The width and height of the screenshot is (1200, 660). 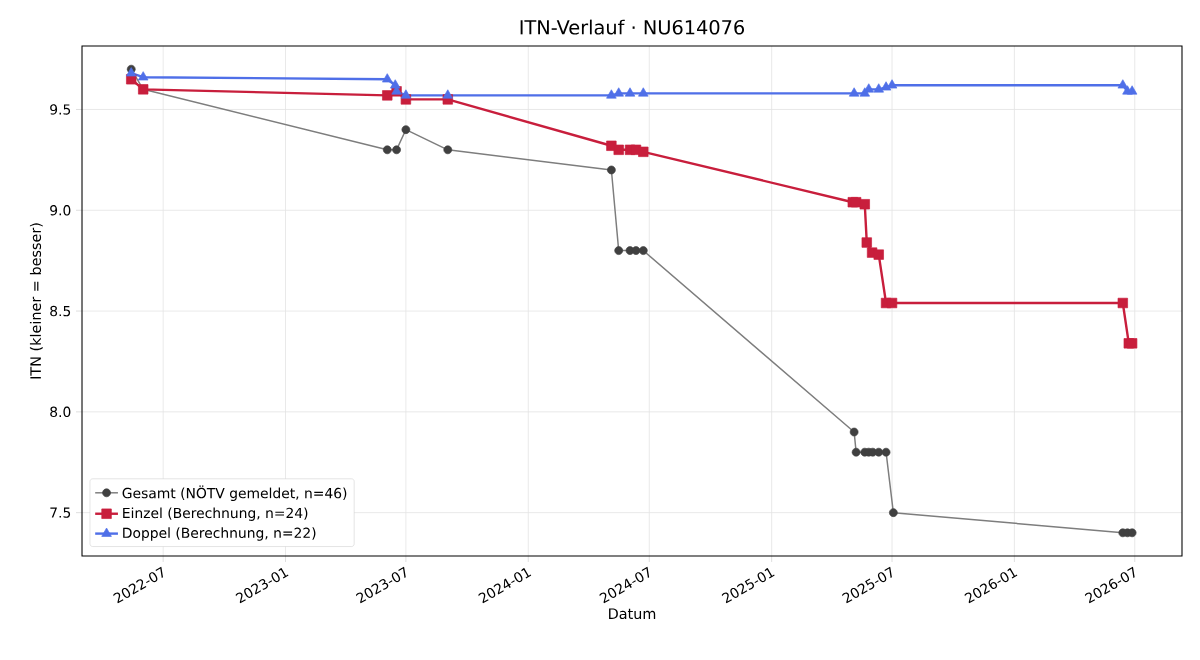 I want to click on y-tick-label: 7.5, so click(x=60, y=512).